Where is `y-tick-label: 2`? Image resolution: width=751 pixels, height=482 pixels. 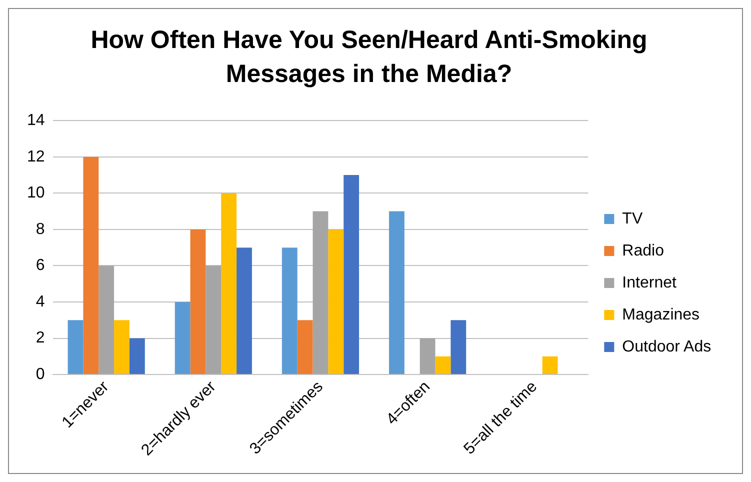
y-tick-label: 2 is located at coordinates (40, 338).